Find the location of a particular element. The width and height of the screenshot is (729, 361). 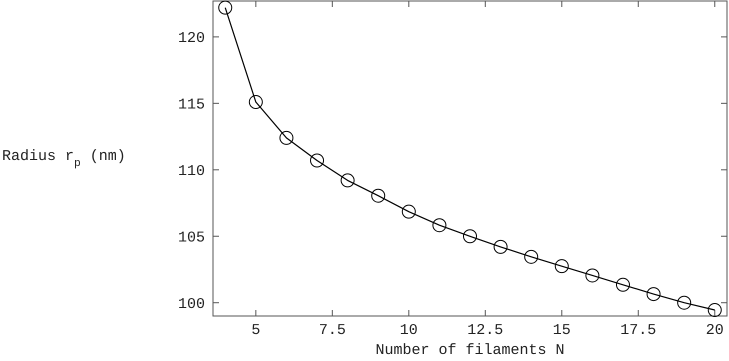

x-tick-label: 10 is located at coordinates (409, 330).